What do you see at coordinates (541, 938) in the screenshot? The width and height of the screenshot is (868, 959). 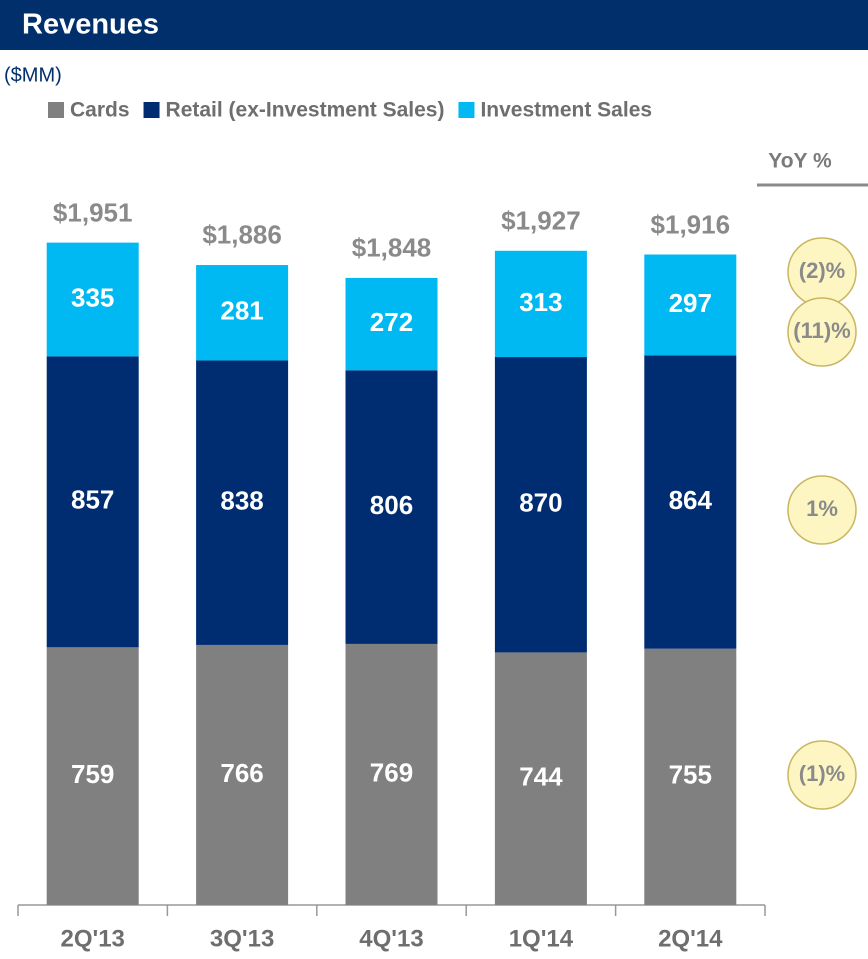 I see `x-tick-label: 1Q'14` at bounding box center [541, 938].